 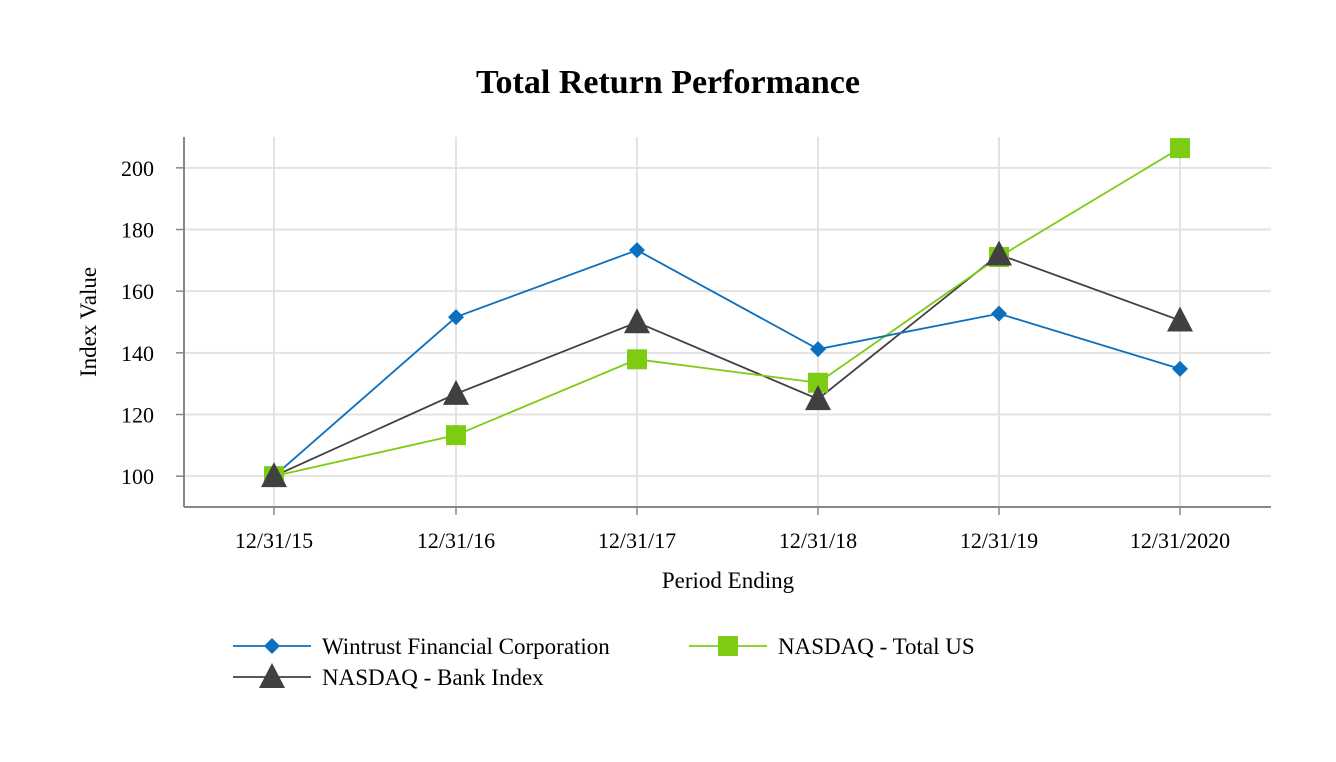 What do you see at coordinates (137, 291) in the screenshot?
I see `y-tick-label: 160` at bounding box center [137, 291].